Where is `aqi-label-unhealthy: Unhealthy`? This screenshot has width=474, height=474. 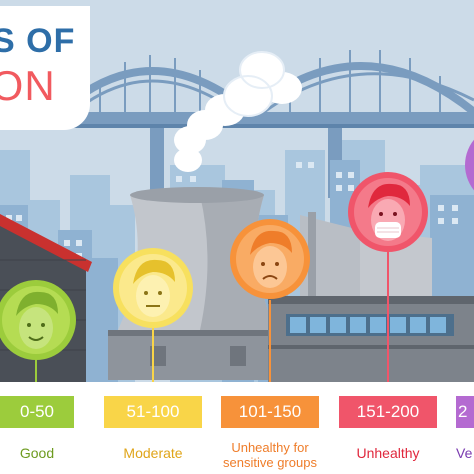 aqi-label-unhealthy: Unhealthy is located at coordinates (388, 453).